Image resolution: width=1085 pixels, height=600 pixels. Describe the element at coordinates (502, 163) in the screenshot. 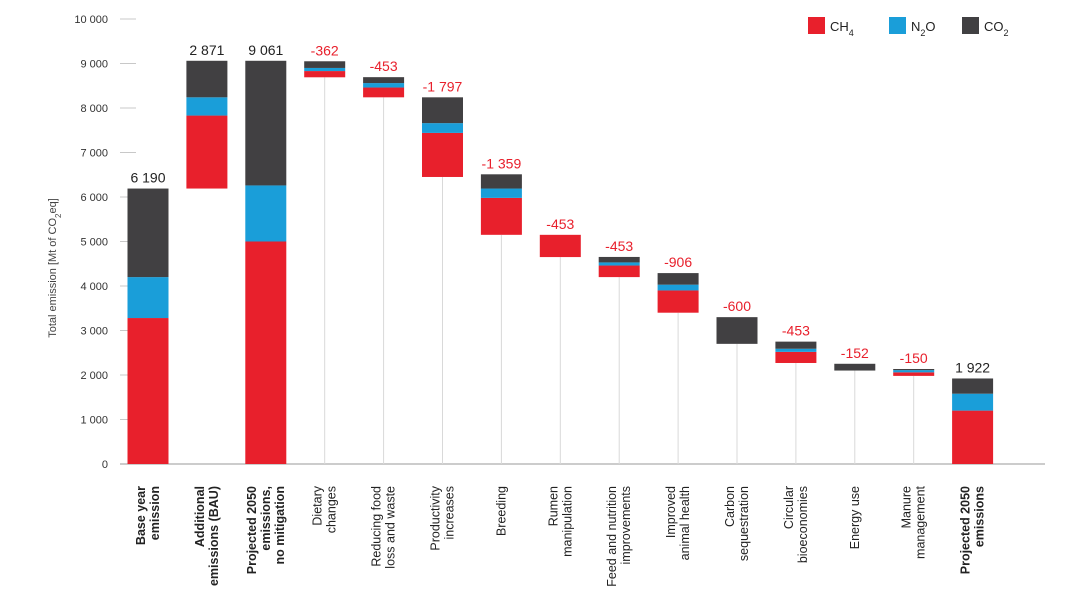

I see `bar-value-label: -1 359` at that location.